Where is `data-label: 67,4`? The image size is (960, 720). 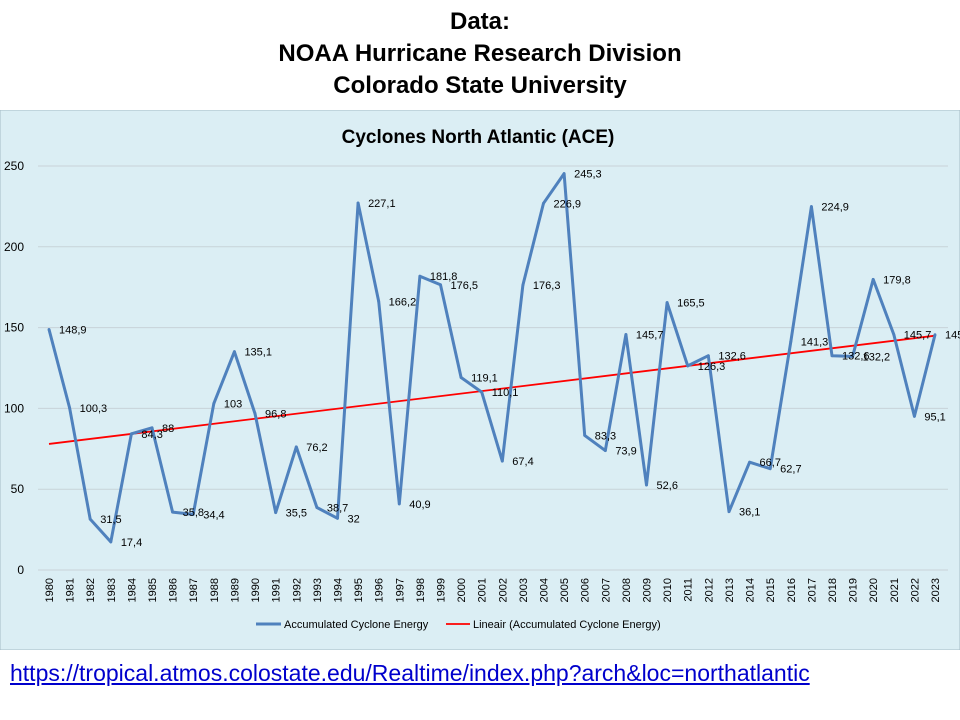
data-label: 67,4 is located at coordinates (522, 462).